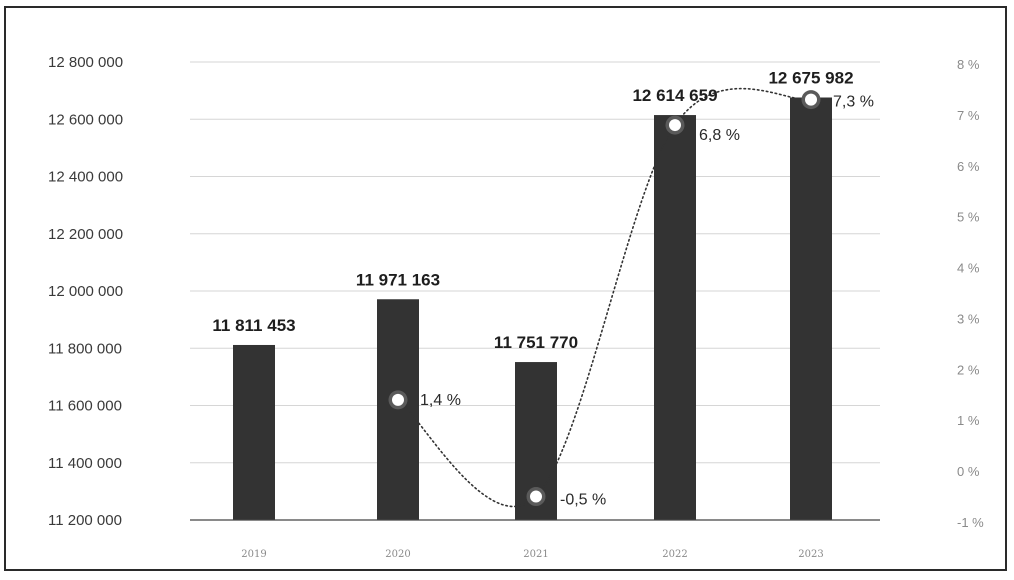 The width and height of the screenshot is (1014, 580). Describe the element at coordinates (85, 119) in the screenshot. I see `left-tick-label: 12 600 000` at that location.